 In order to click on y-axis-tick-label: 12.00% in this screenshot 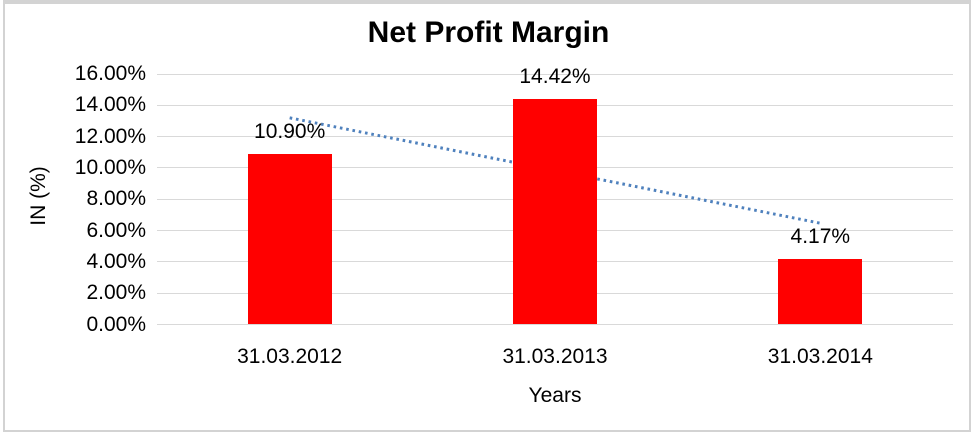, I will do `click(110, 136)`.